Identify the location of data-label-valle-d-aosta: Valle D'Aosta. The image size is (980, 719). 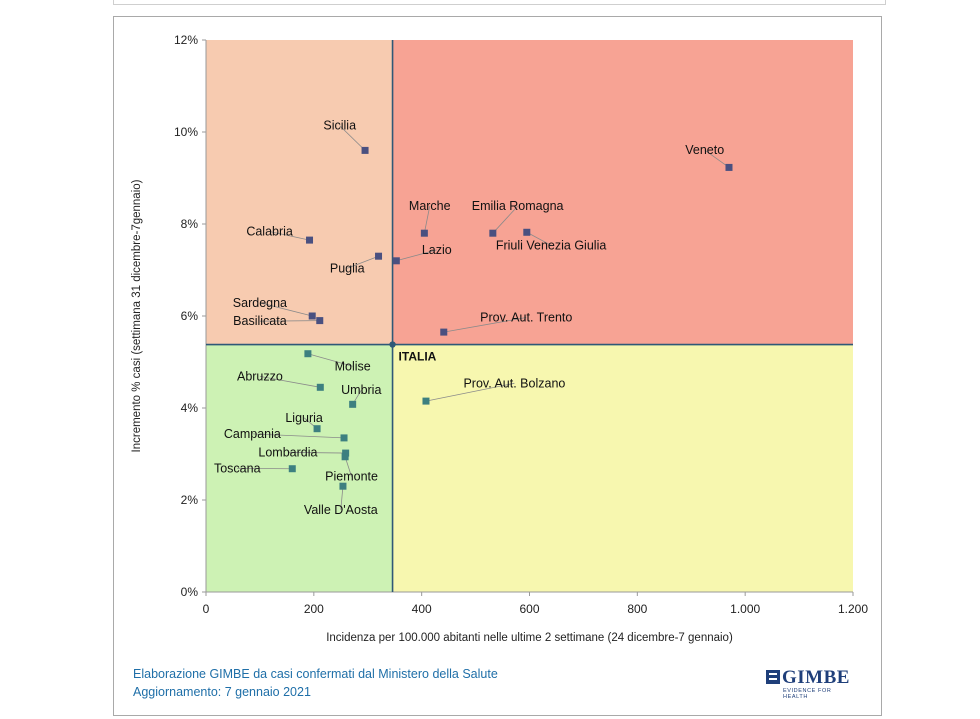
(341, 510).